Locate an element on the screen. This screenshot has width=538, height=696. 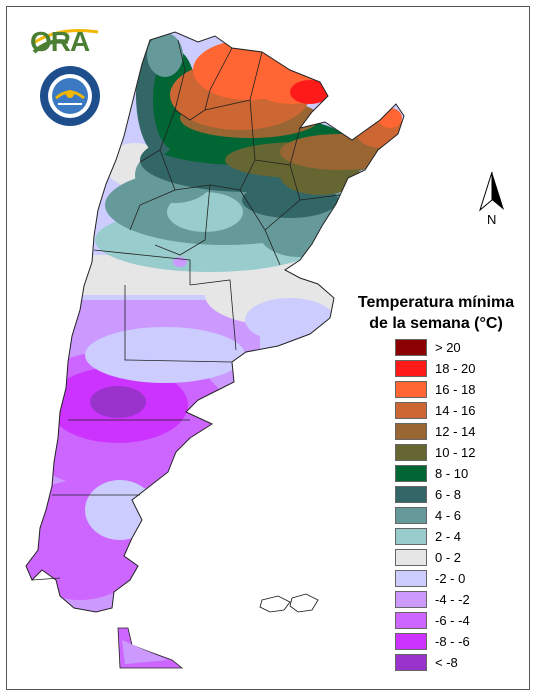
legend-item: 10 - 12 is located at coordinates (435, 452).